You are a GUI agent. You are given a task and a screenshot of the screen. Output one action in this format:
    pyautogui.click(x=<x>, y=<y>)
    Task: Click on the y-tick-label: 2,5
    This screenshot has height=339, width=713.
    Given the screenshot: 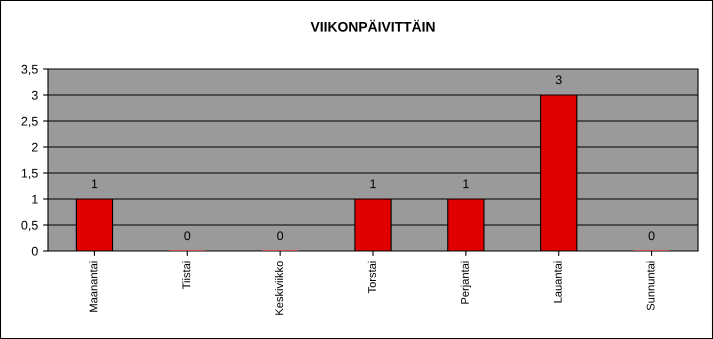 What is the action you would take?
    pyautogui.click(x=30, y=122)
    